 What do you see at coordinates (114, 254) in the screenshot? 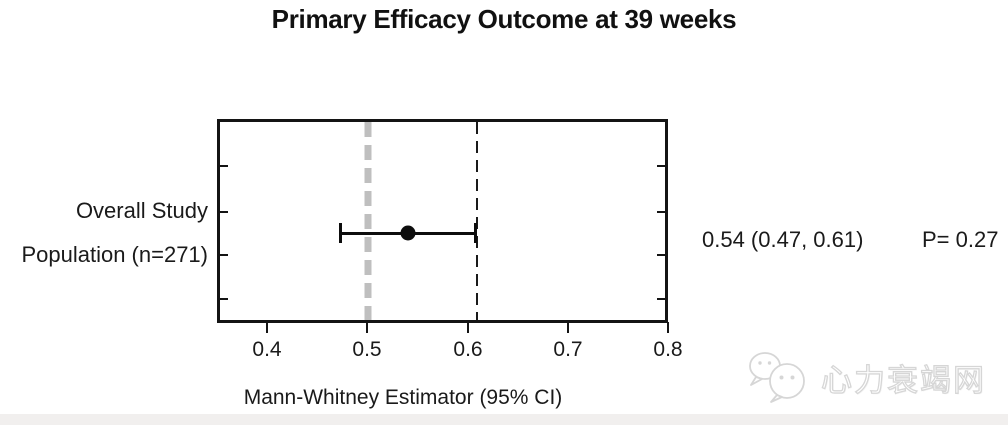
I see `row-label-line2: Population (n=271)` at bounding box center [114, 254].